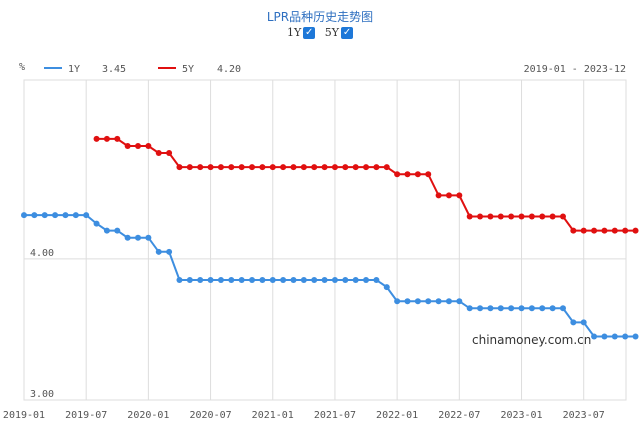  I want to click on toggle-5y: 5Y ✓, so click(339, 32).